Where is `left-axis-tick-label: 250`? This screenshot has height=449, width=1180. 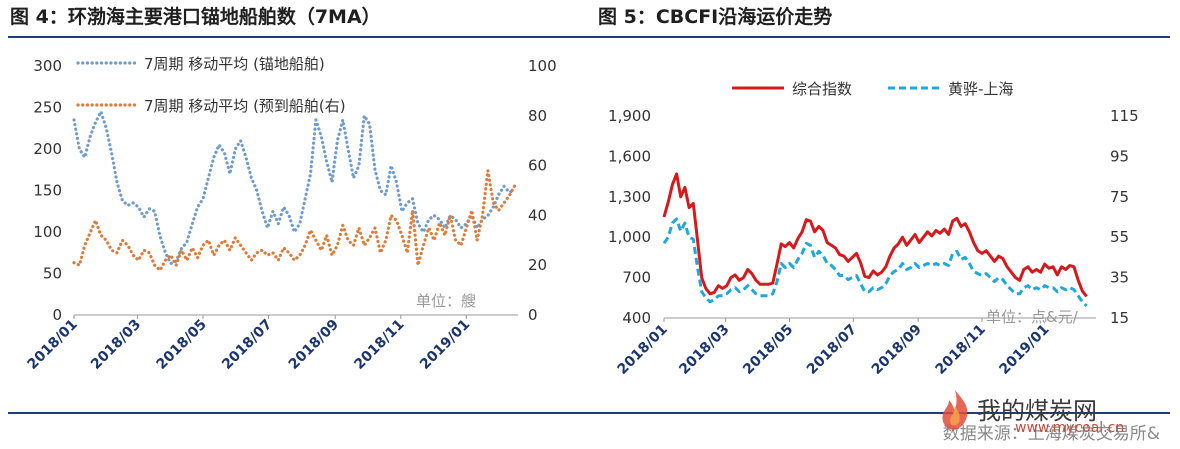 left-axis-tick-label: 250 is located at coordinates (47, 108).